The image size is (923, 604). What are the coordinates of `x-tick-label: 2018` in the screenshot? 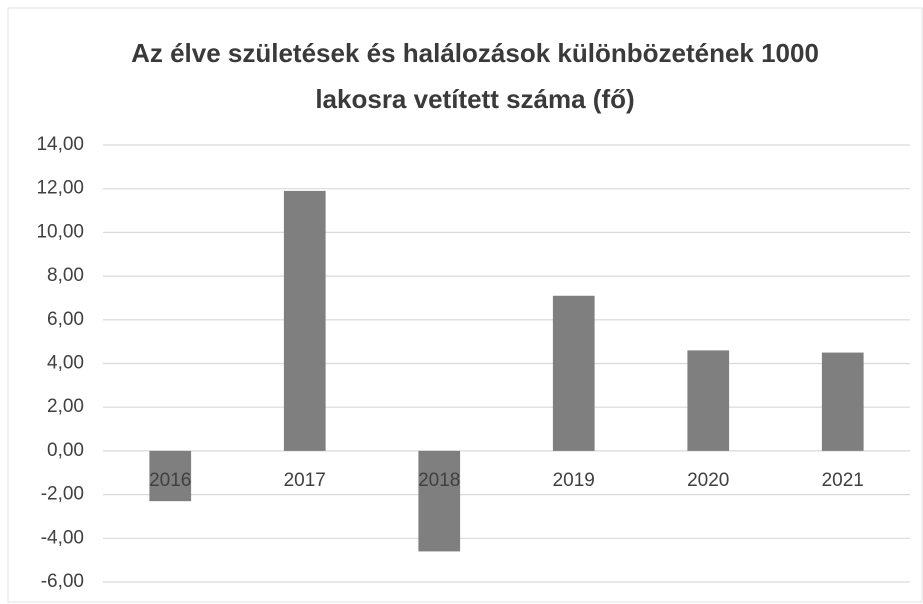 It's located at (439, 480).